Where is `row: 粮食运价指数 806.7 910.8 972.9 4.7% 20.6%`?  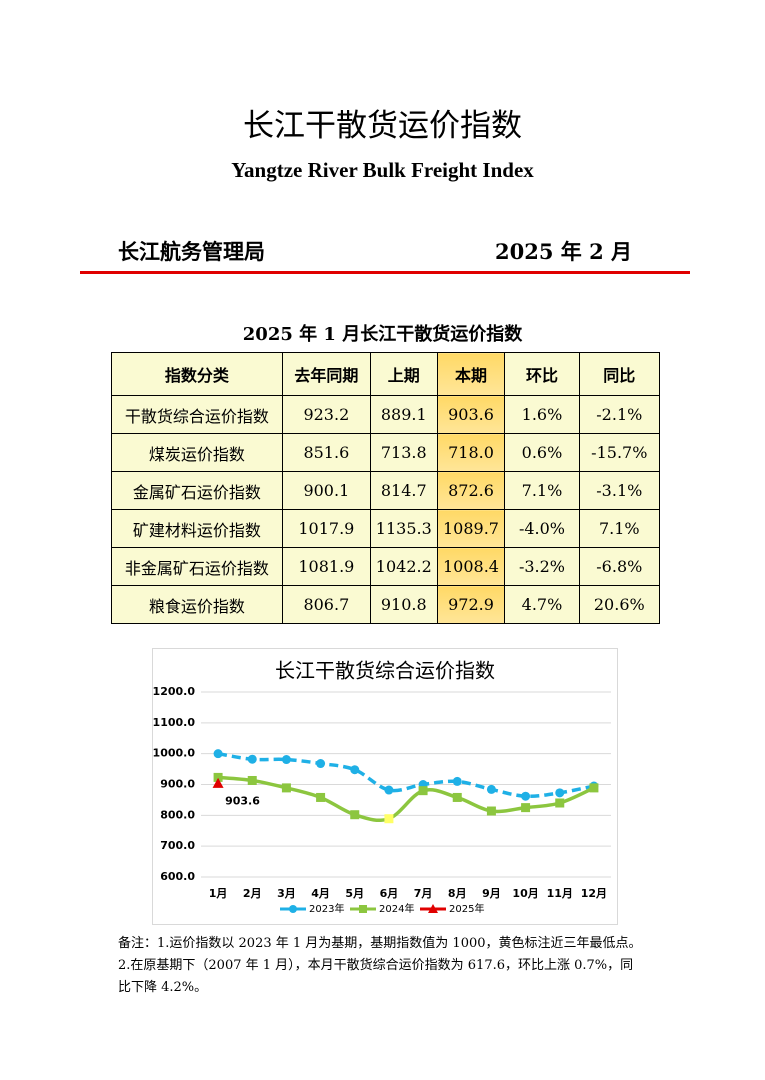
row: 粮食运价指数 806.7 910.8 972.9 4.7% 20.6% is located at coordinates (386, 604).